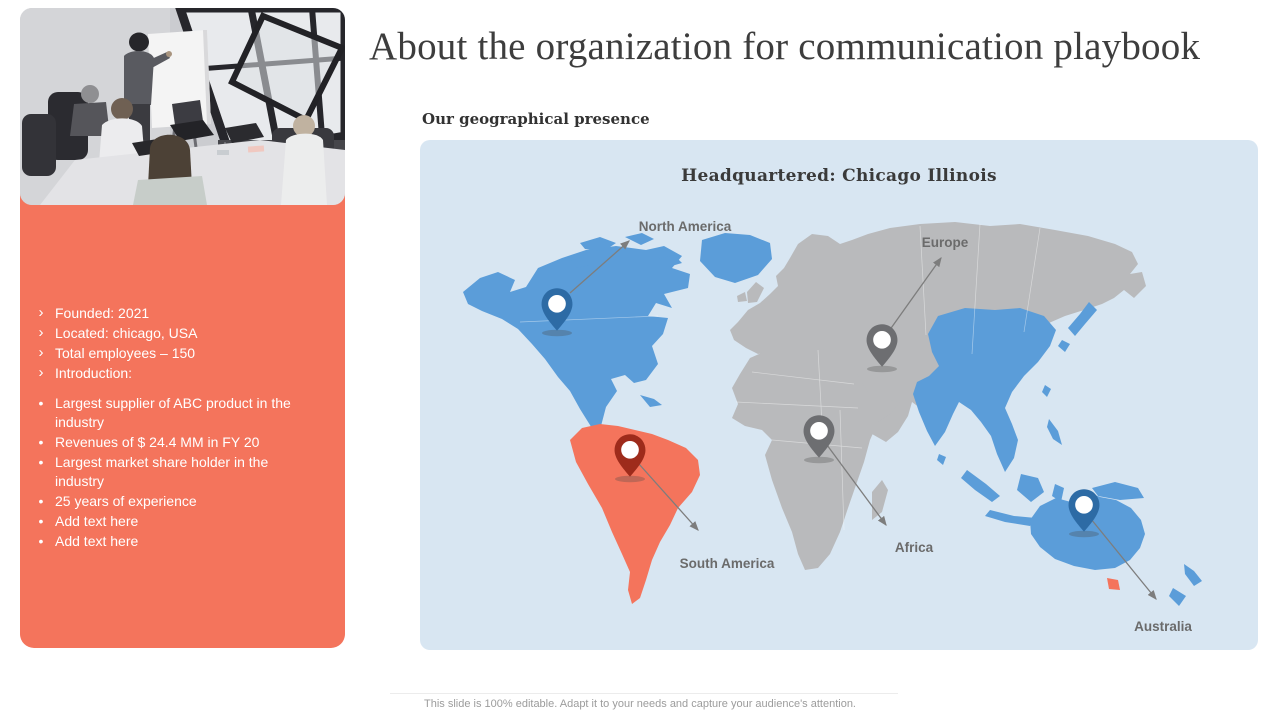 The width and height of the screenshot is (1280, 720). What do you see at coordinates (126, 333) in the screenshot?
I see `fact-text: Located: chicago, USA` at bounding box center [126, 333].